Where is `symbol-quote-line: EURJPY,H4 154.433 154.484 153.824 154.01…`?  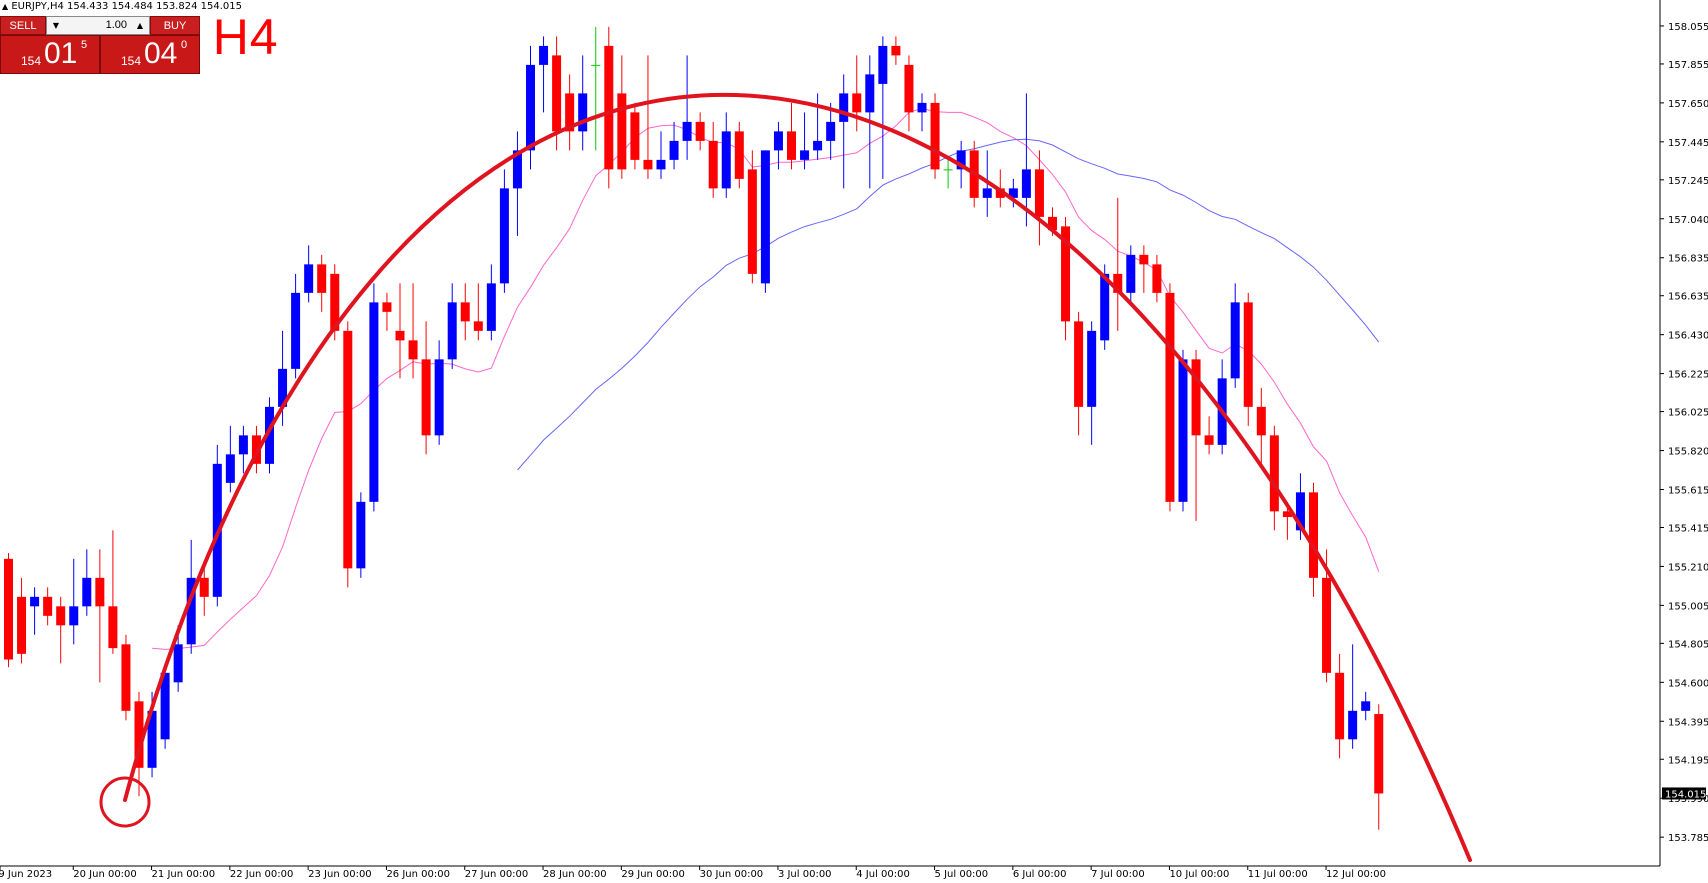 symbol-quote-line: EURJPY,H4 154.433 154.484 153.824 154.01… is located at coordinates (126, 6).